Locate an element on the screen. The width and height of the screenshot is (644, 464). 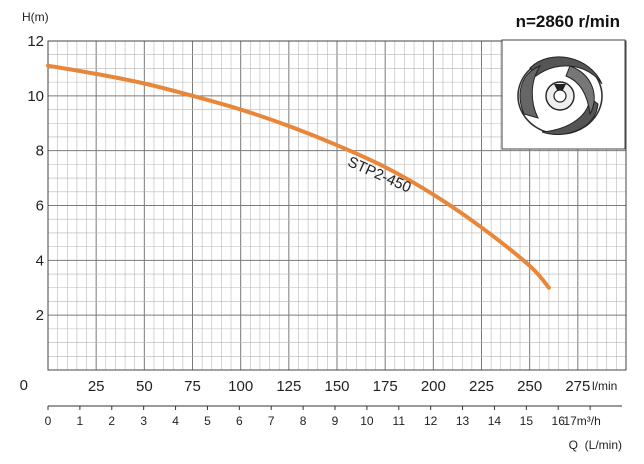
impeller-icon is located at coordinates (560, 95).